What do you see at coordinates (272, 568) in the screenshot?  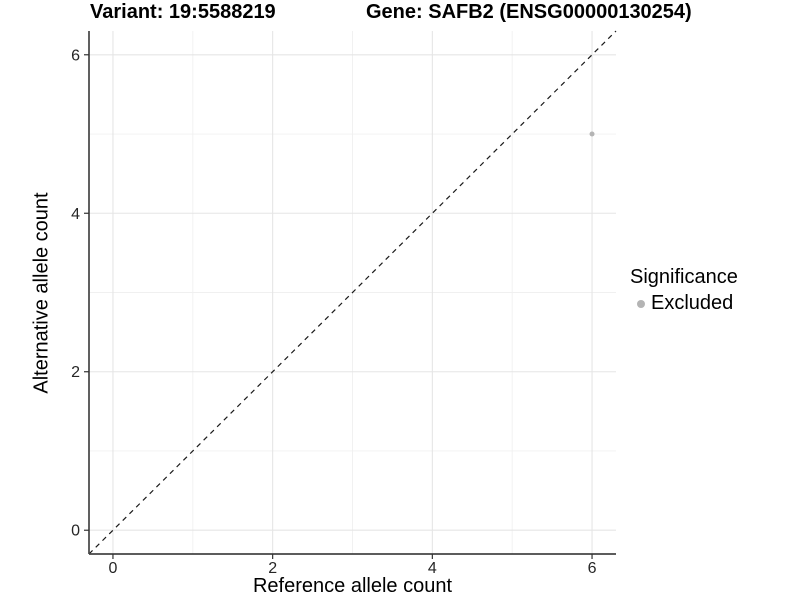 I see `x-tick-label: 2` at bounding box center [272, 568].